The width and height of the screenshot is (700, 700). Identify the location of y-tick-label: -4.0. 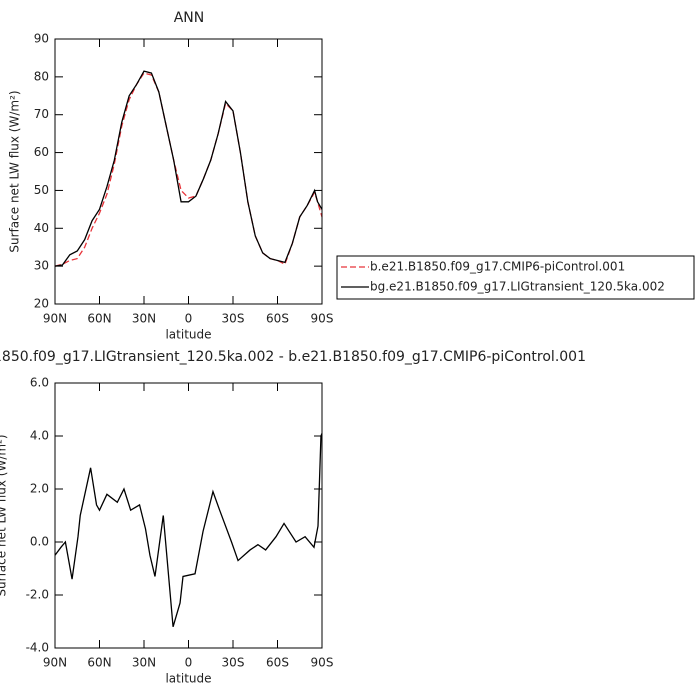
(37, 648).